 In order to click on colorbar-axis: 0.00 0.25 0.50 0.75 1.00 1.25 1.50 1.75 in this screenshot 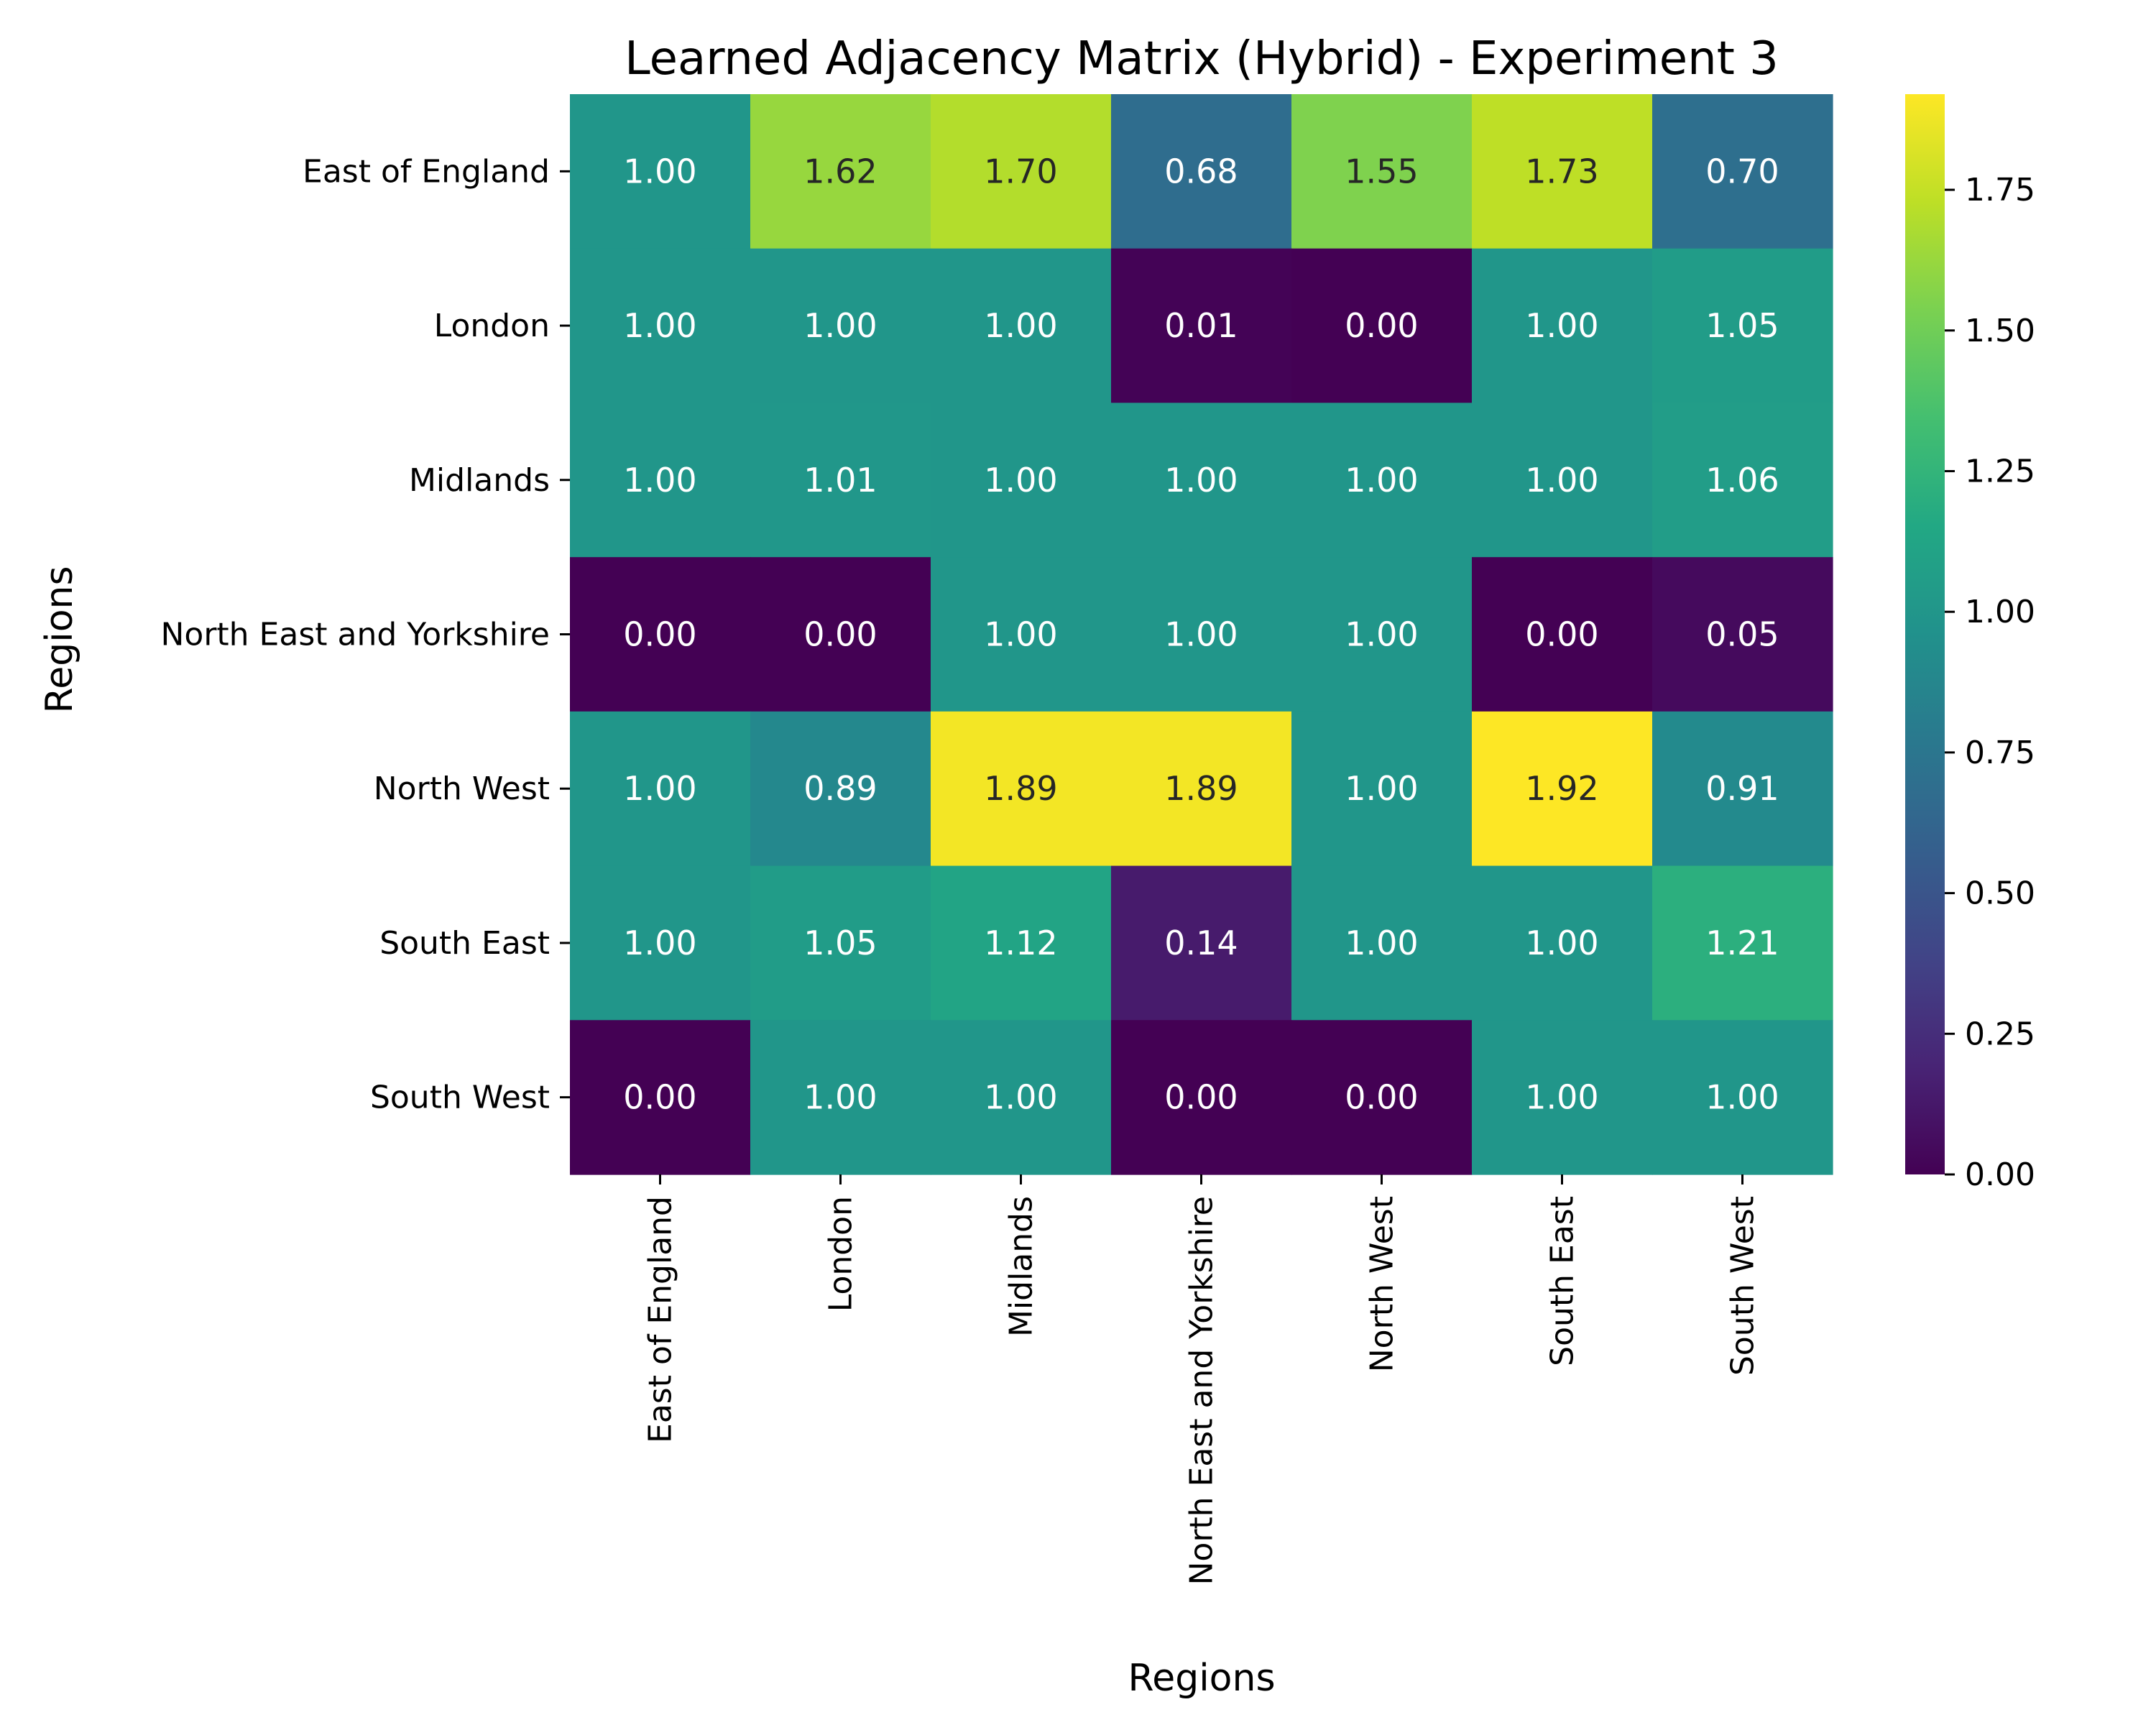, I will do `click(1990, 682)`.